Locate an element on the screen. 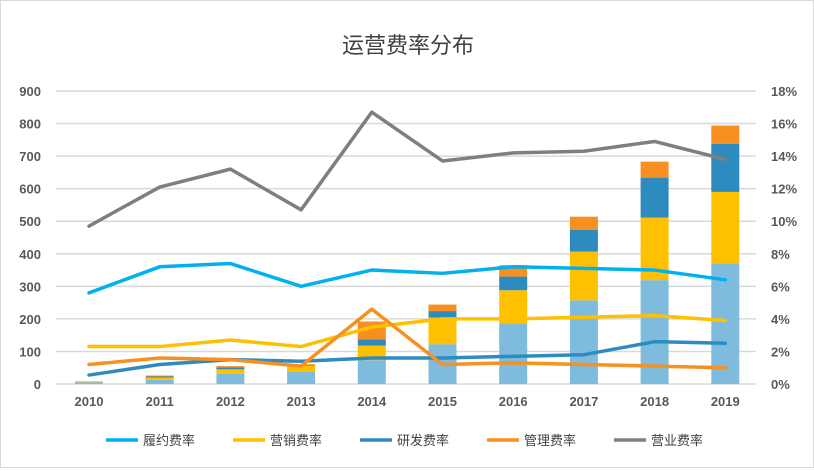 The width and height of the screenshot is (814, 471). x-tick-label: 2012 is located at coordinates (230, 401).